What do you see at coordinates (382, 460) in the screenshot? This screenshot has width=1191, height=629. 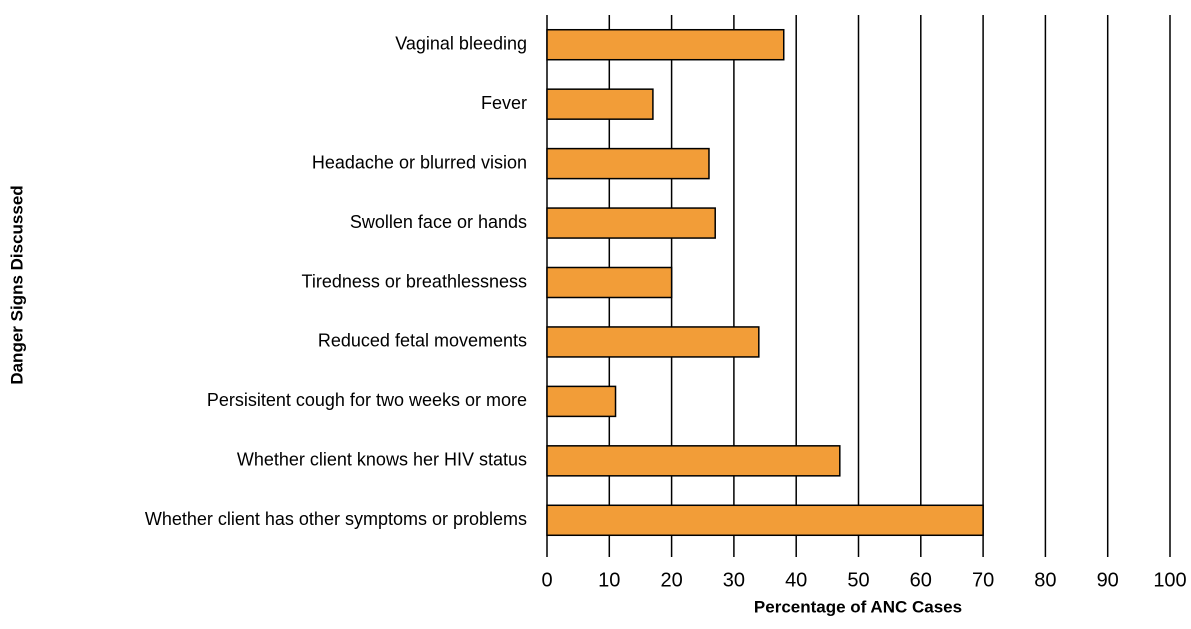 I see `y-tick-label: Whether client knows her HIV status` at bounding box center [382, 460].